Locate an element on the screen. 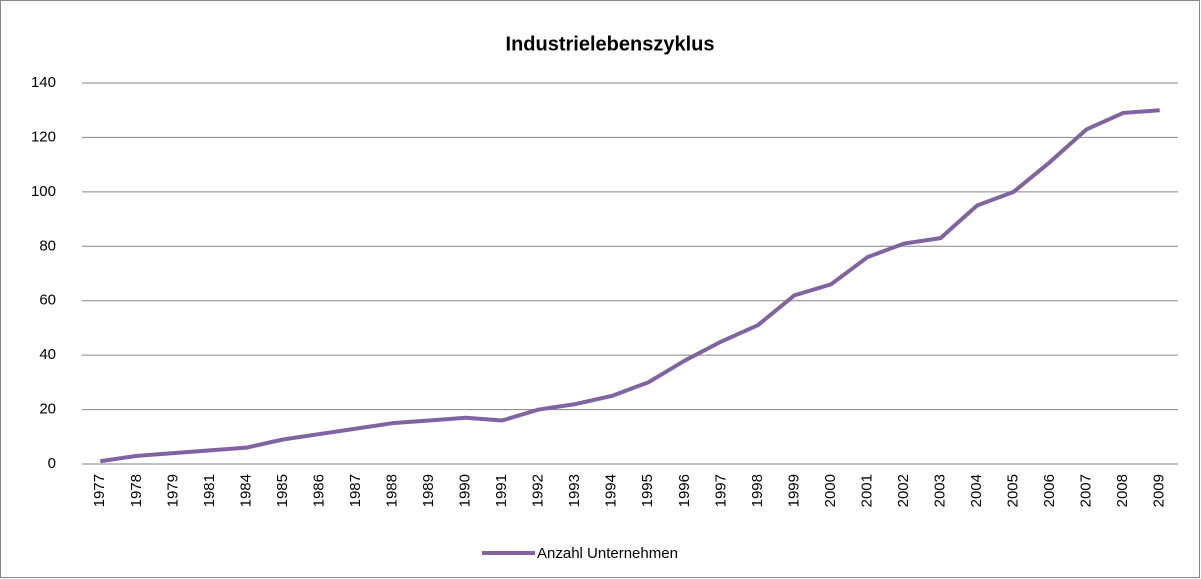 The image size is (1201, 579). x-tick-label: 1989 is located at coordinates (428, 490).